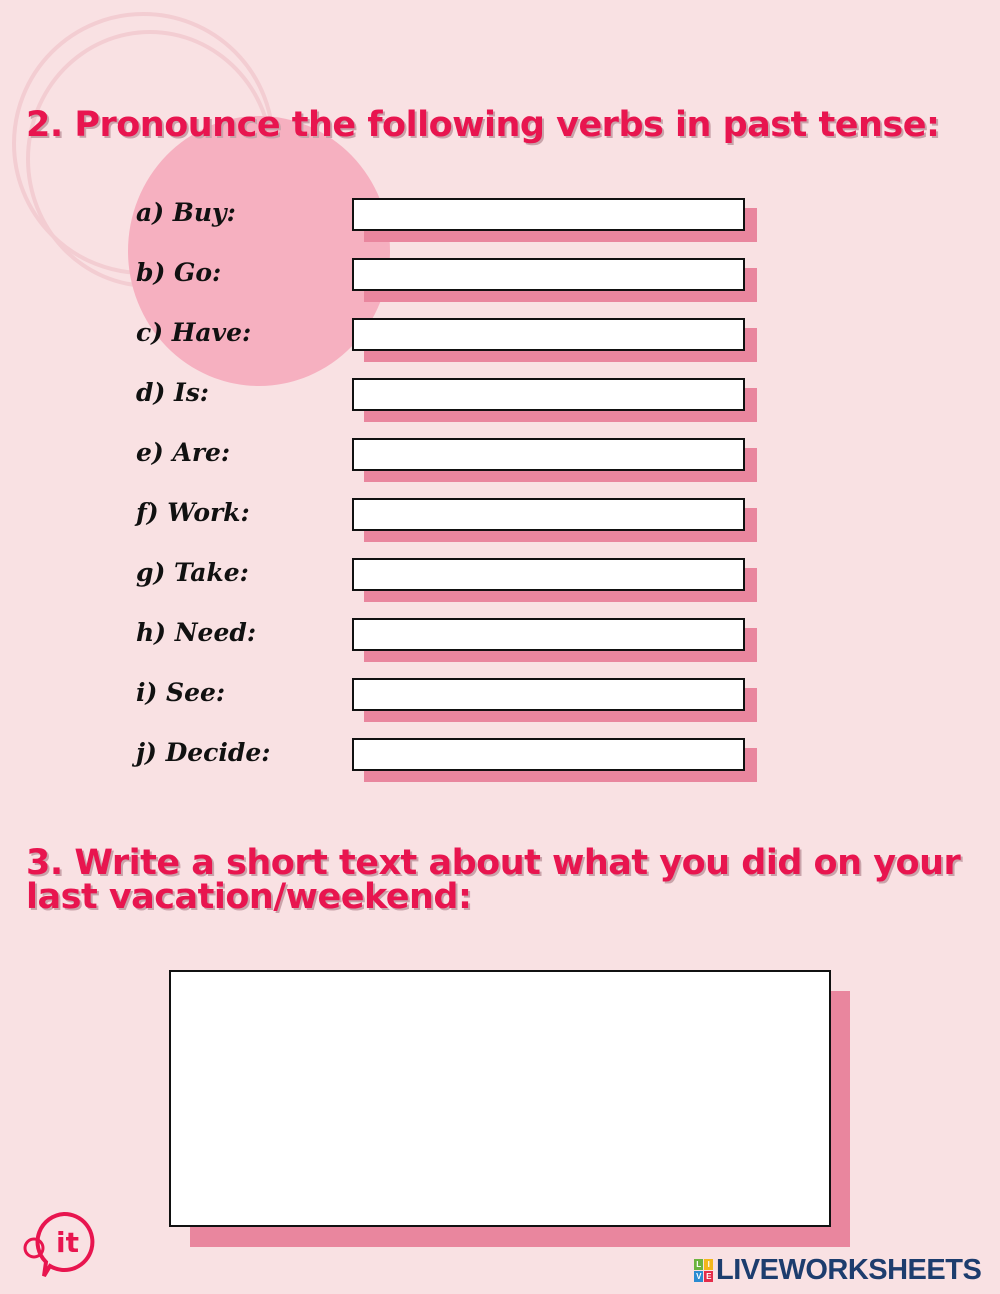 Image resolution: width=1000 pixels, height=1294 pixels. What do you see at coordinates (196, 632) in the screenshot?
I see `verb-label: h) Need:` at bounding box center [196, 632].